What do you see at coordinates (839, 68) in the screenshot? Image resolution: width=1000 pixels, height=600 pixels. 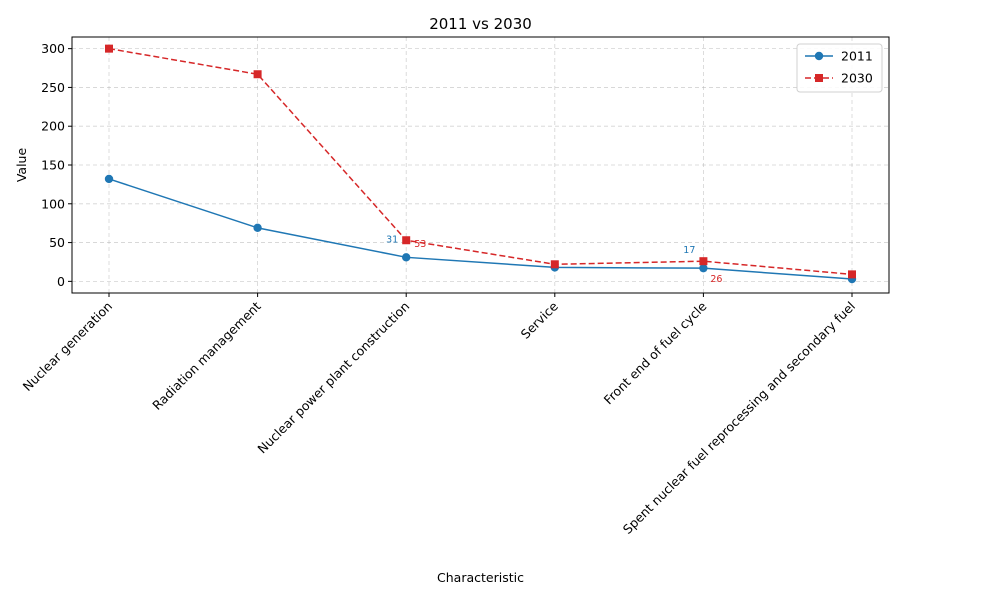 I see `legend: 2011 2030` at bounding box center [839, 68].